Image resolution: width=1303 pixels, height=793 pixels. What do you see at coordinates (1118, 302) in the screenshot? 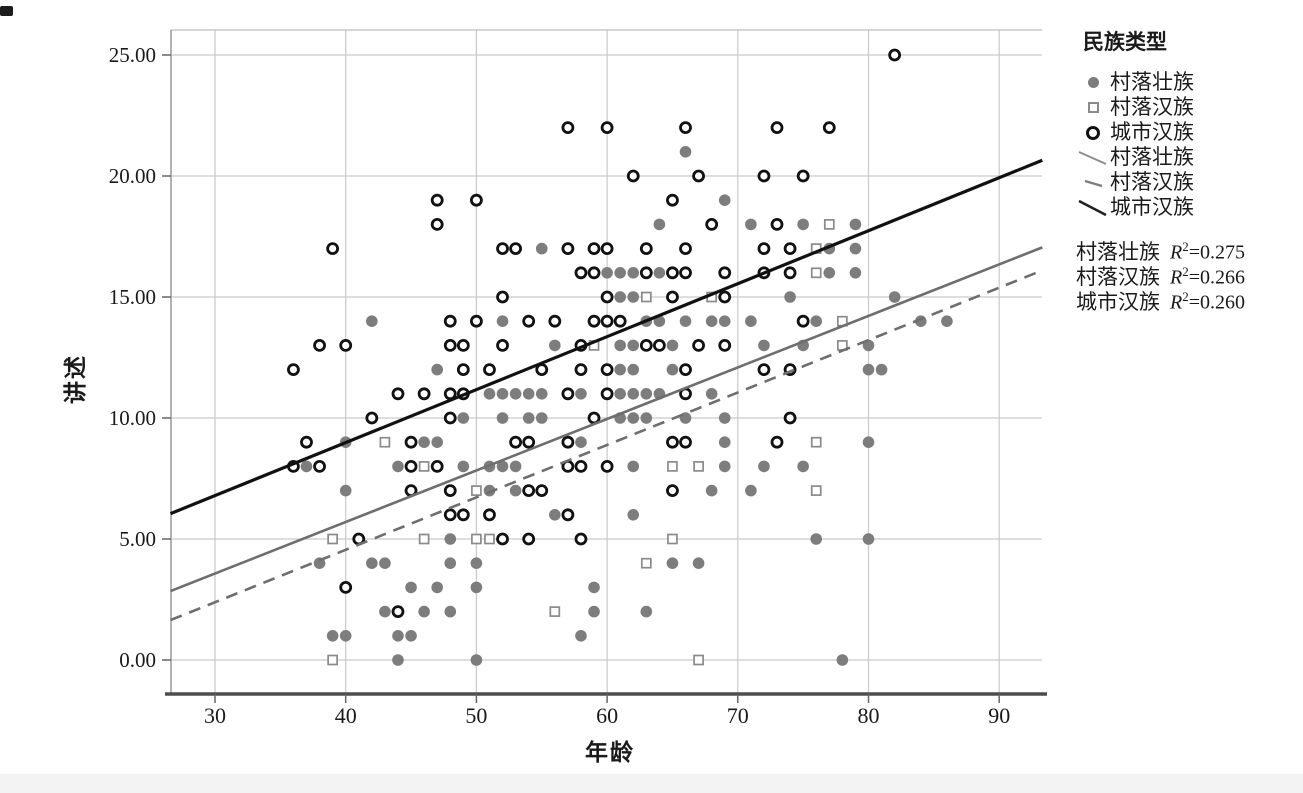
I see `r2-series-label: 城市汉族` at bounding box center [1118, 302].